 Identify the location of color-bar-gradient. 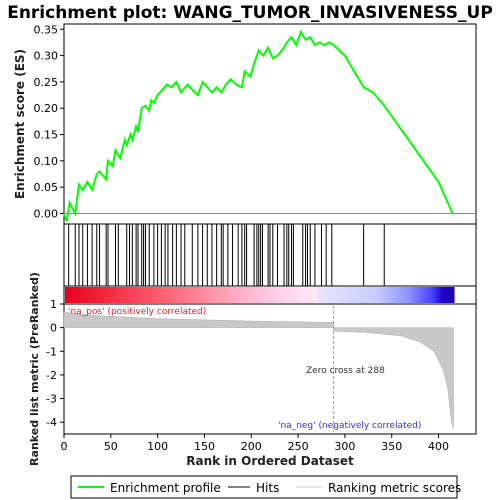
(260, 295).